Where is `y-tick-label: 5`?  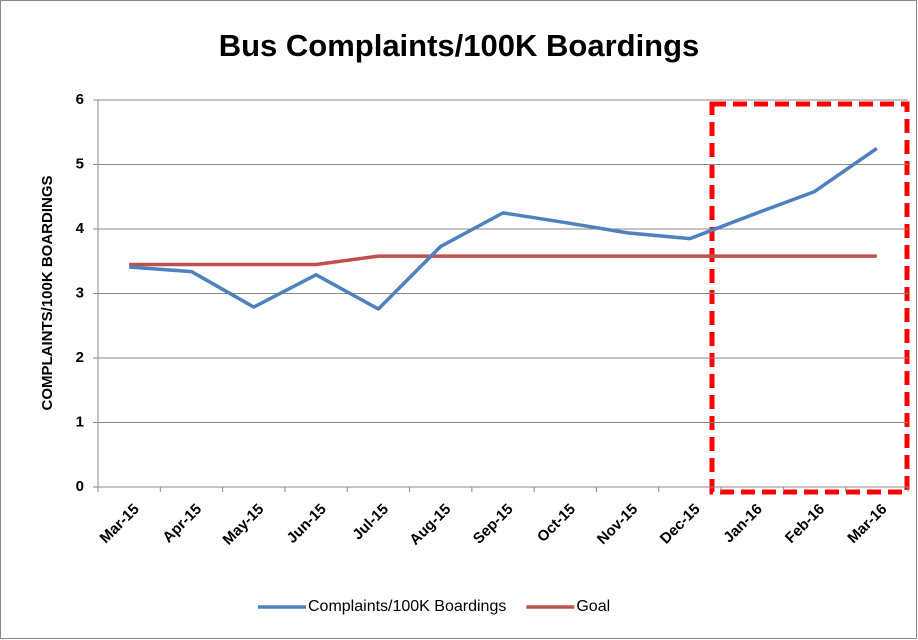
y-tick-label: 5 is located at coordinates (80, 163).